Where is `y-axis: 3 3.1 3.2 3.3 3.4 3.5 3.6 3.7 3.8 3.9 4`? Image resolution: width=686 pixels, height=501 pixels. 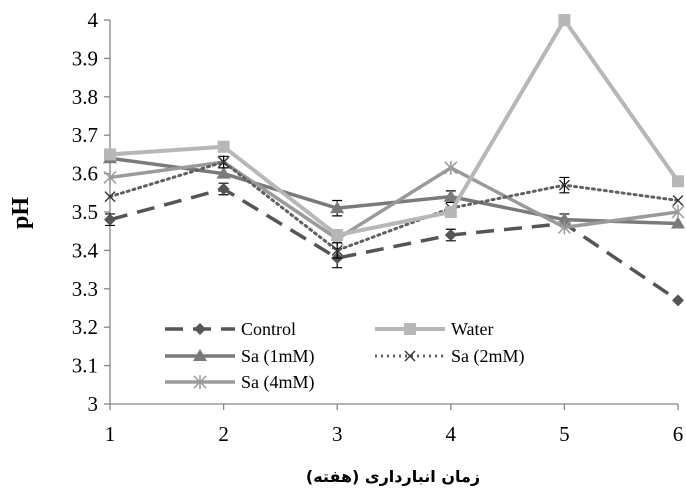 y-axis: 3 3.1 3.2 3.3 3.4 3.5 3.6 3.7 3.8 3.9 4 is located at coordinates (91, 212).